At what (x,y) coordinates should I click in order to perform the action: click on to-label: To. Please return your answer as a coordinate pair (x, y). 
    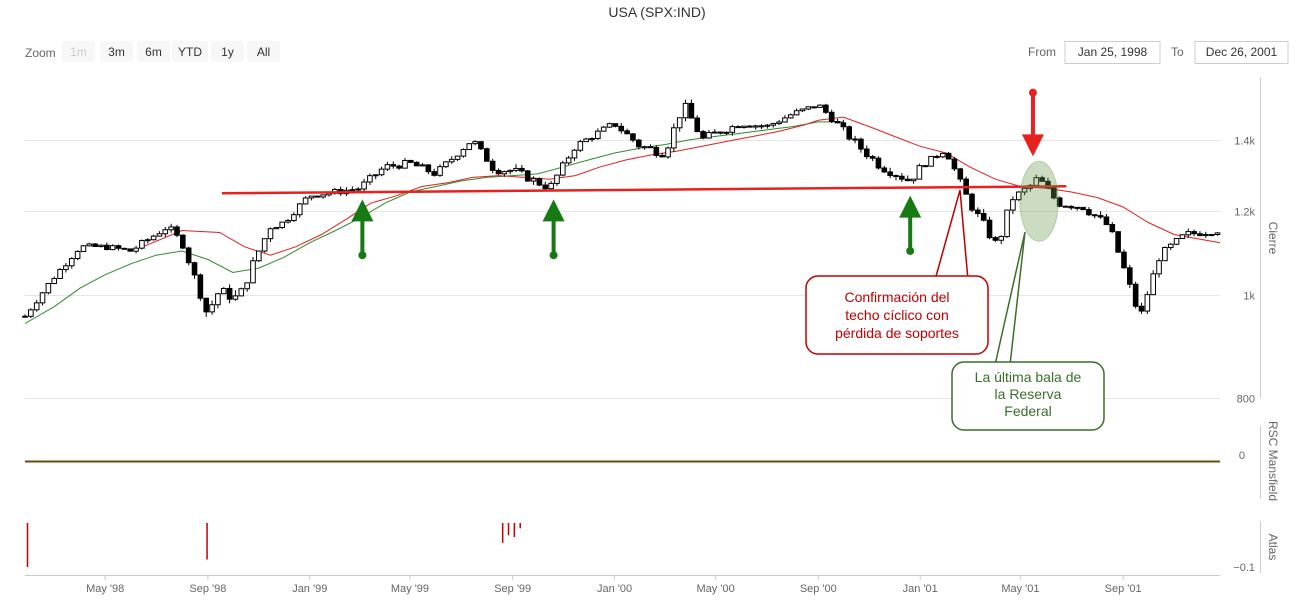
    Looking at the image, I should click on (1177, 52).